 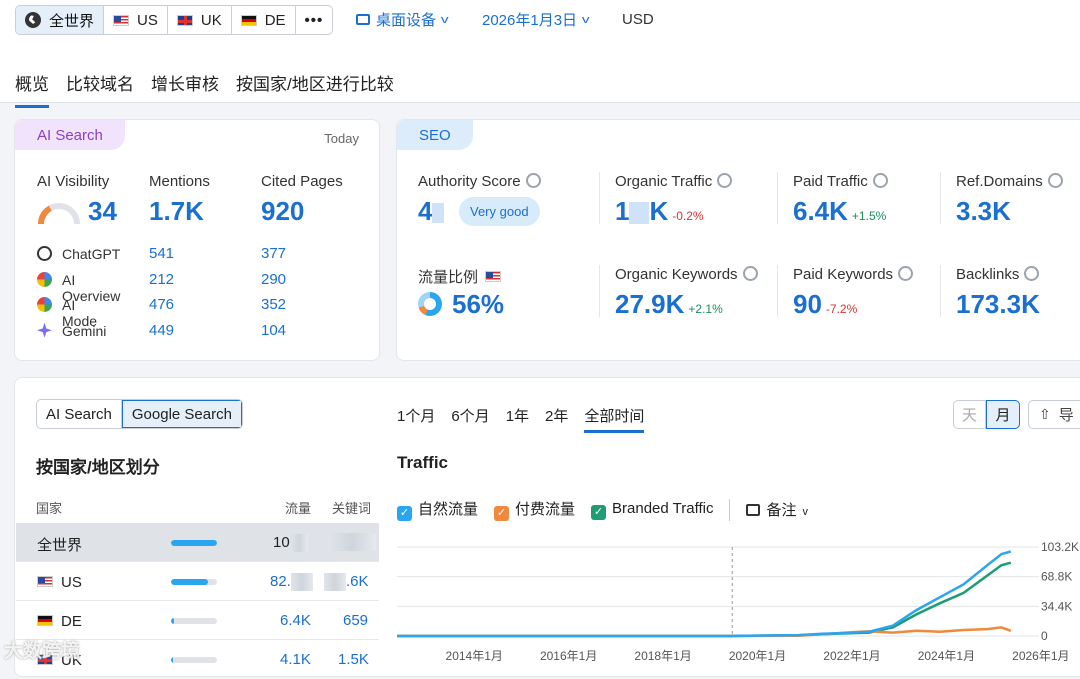 What do you see at coordinates (44, 330) in the screenshot?
I see `gemini-icon` at bounding box center [44, 330].